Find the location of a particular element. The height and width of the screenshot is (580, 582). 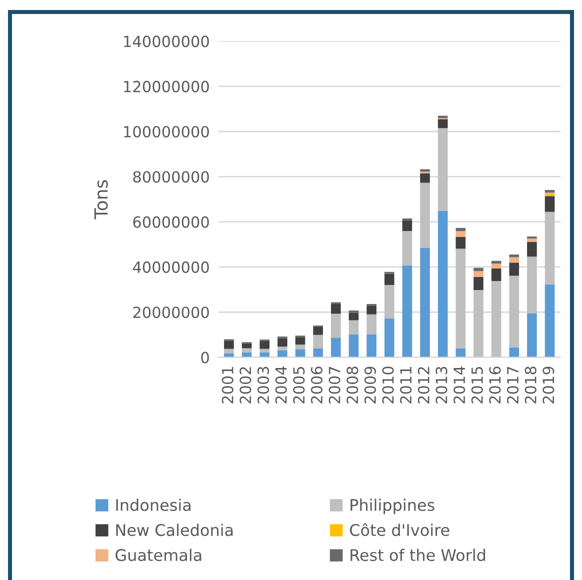

x-tick-label: 2005 is located at coordinates (299, 385).